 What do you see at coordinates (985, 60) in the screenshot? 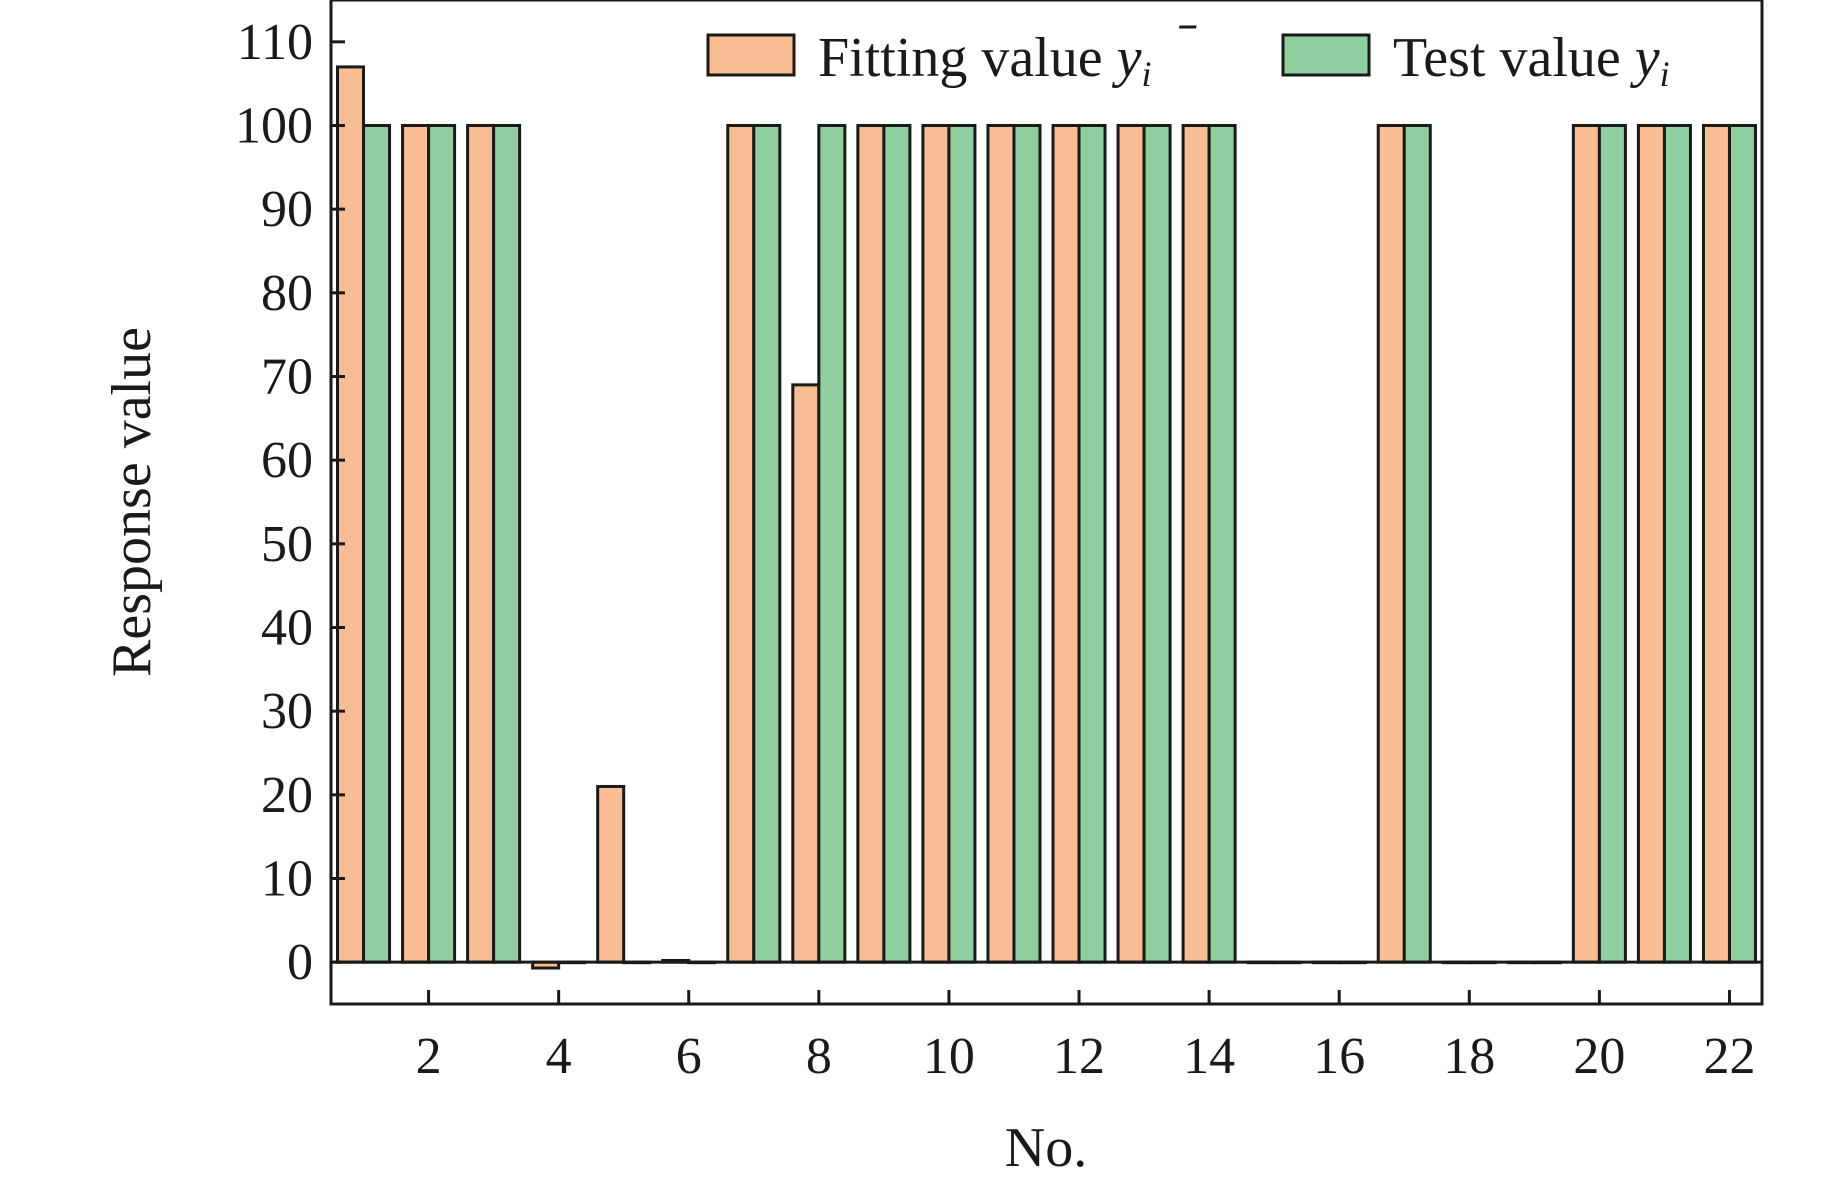
I see `legend-label-fitting-value: Fitting value yi` at bounding box center [985, 60].